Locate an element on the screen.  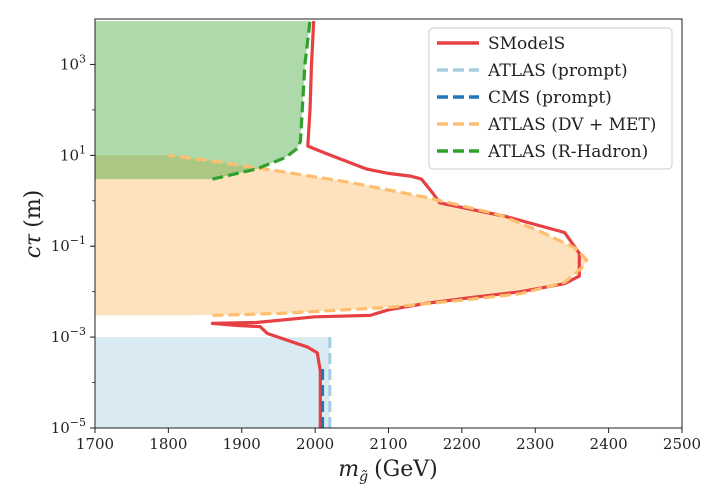
y-tick-label: 10⁻⁵ is located at coordinates (68, 426).